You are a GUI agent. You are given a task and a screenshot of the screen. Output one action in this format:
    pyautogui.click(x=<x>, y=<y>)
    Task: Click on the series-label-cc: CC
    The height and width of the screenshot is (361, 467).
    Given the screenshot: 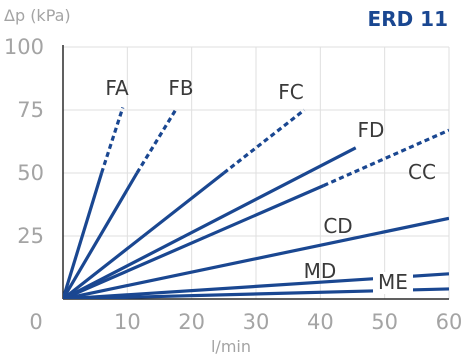 What is the action you would take?
    pyautogui.click(x=422, y=172)
    